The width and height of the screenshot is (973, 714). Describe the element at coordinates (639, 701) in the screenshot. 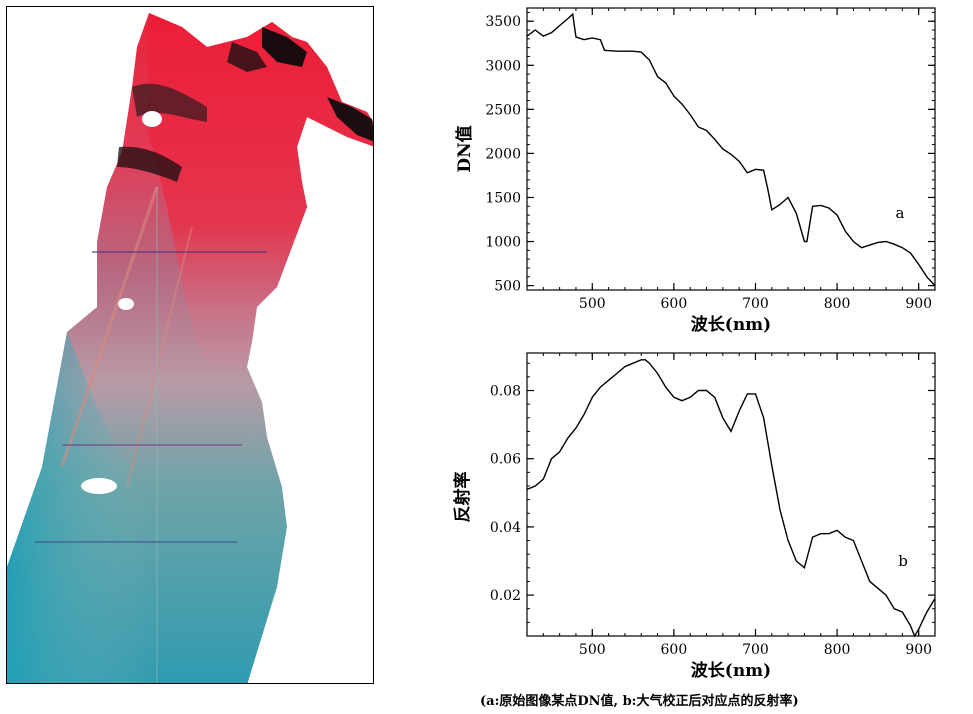

I see `figure-caption: (a:原始图像某点DN值, b:大气校正后对应点的反射率)` at that location.